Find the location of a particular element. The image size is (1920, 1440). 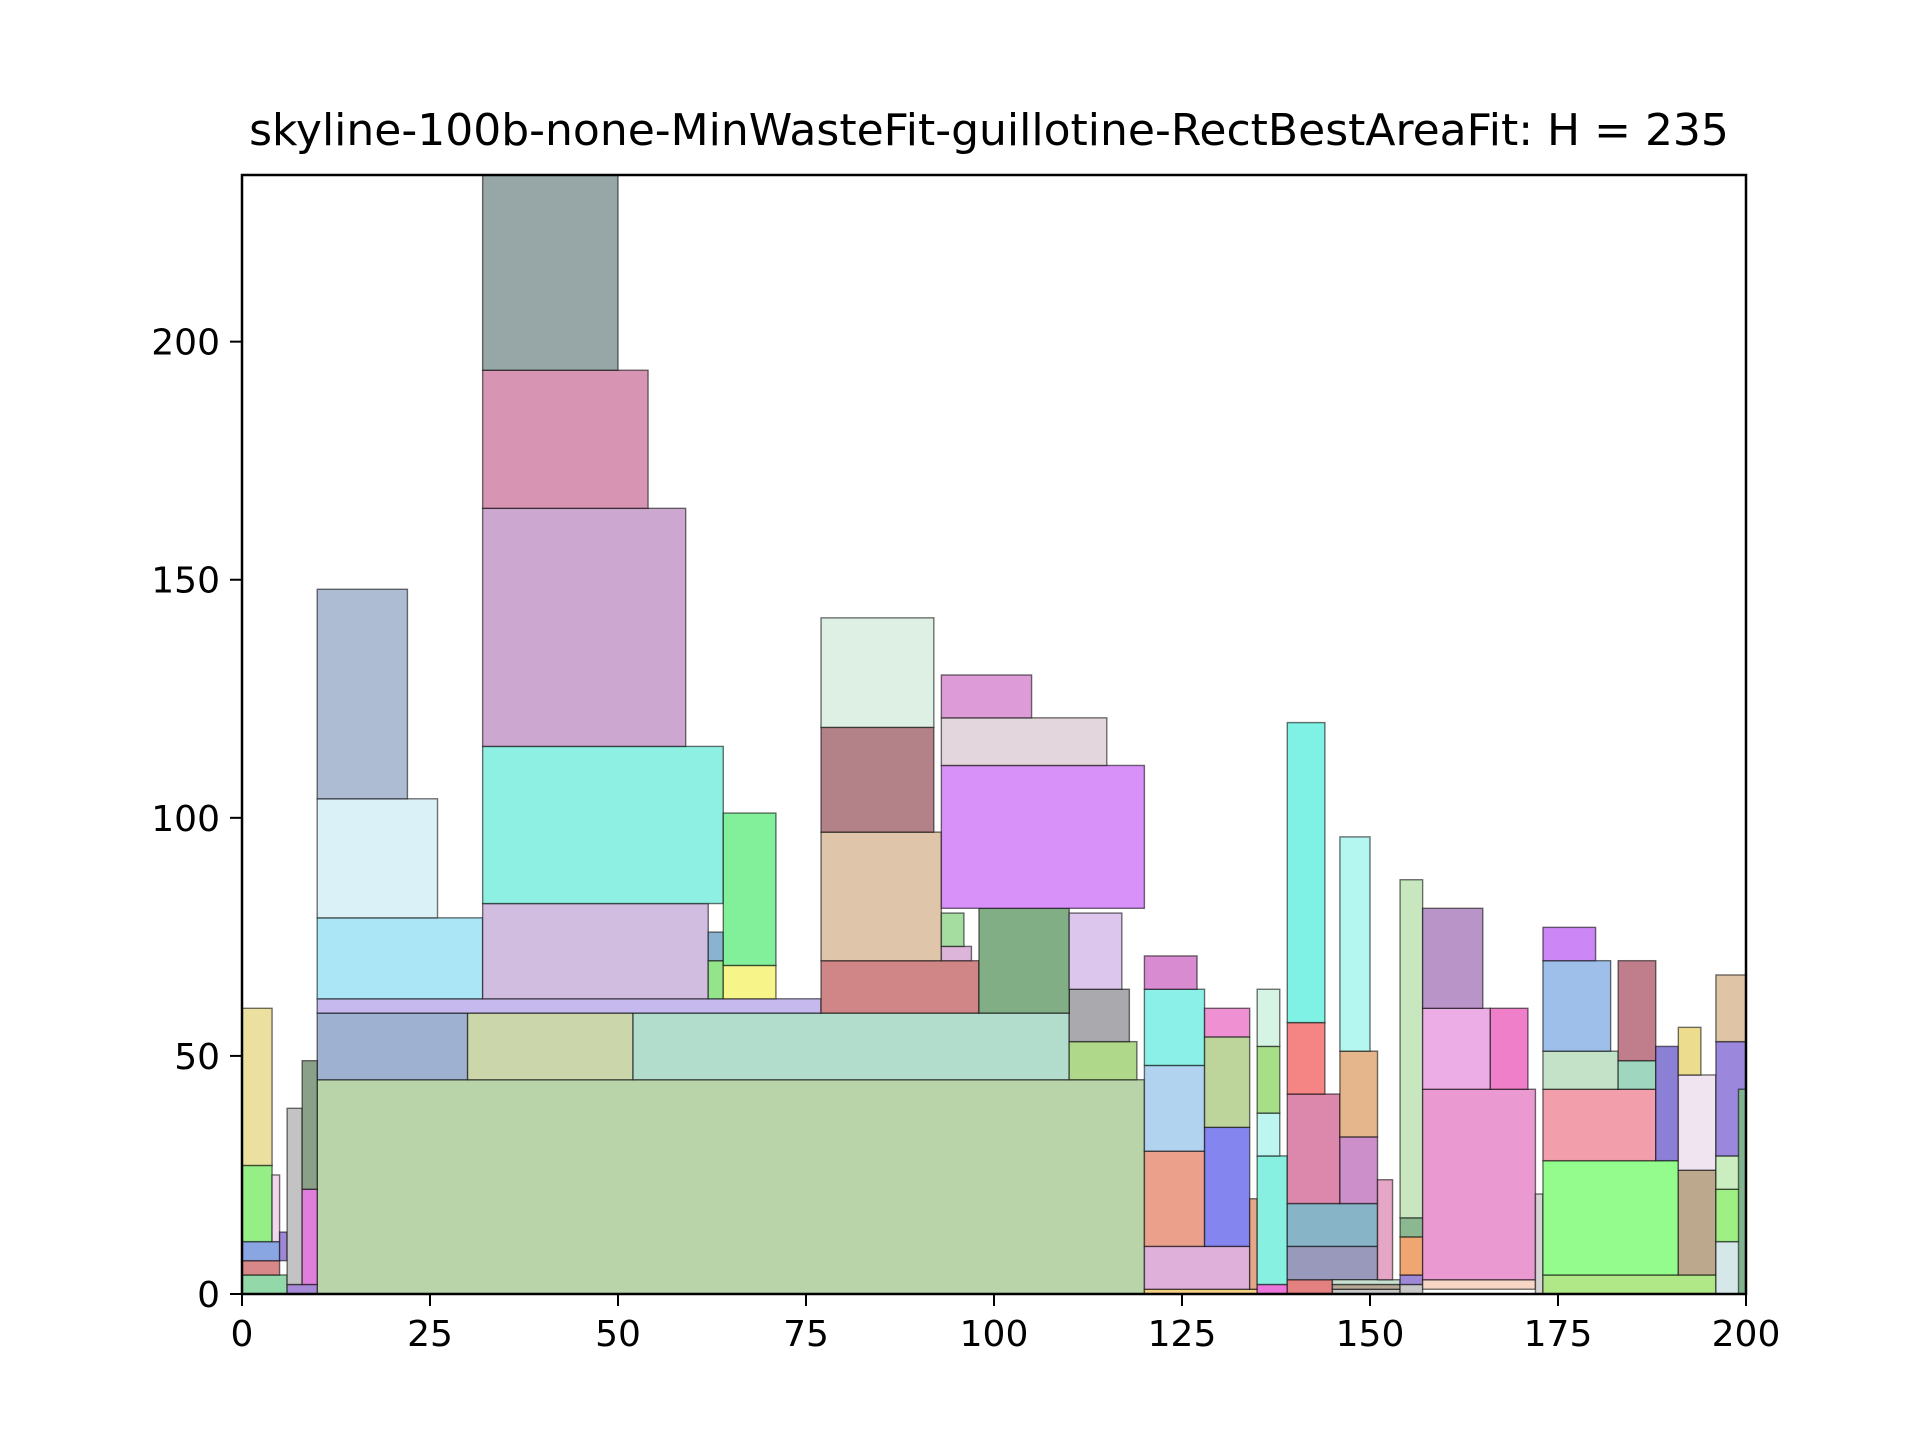

y-tick-label-200: 200 is located at coordinates (185, 343).